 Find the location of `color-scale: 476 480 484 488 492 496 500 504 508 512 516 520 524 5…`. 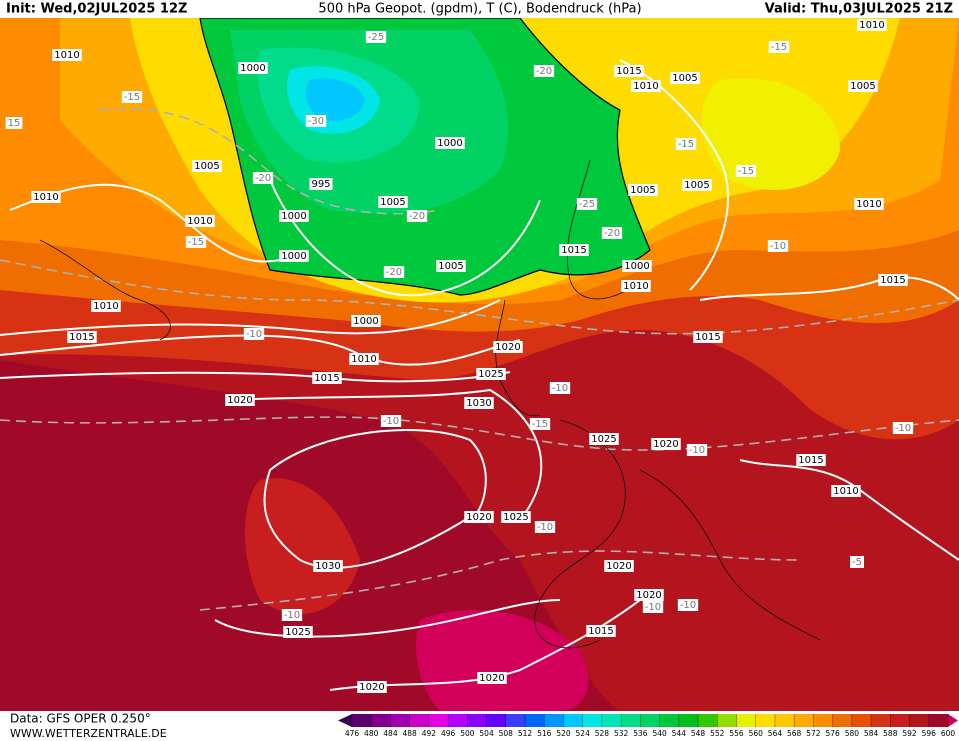

color-scale: 476 480 484 488 492 496 500 504 508 512 516 520 524 5… is located at coordinates (648, 726).